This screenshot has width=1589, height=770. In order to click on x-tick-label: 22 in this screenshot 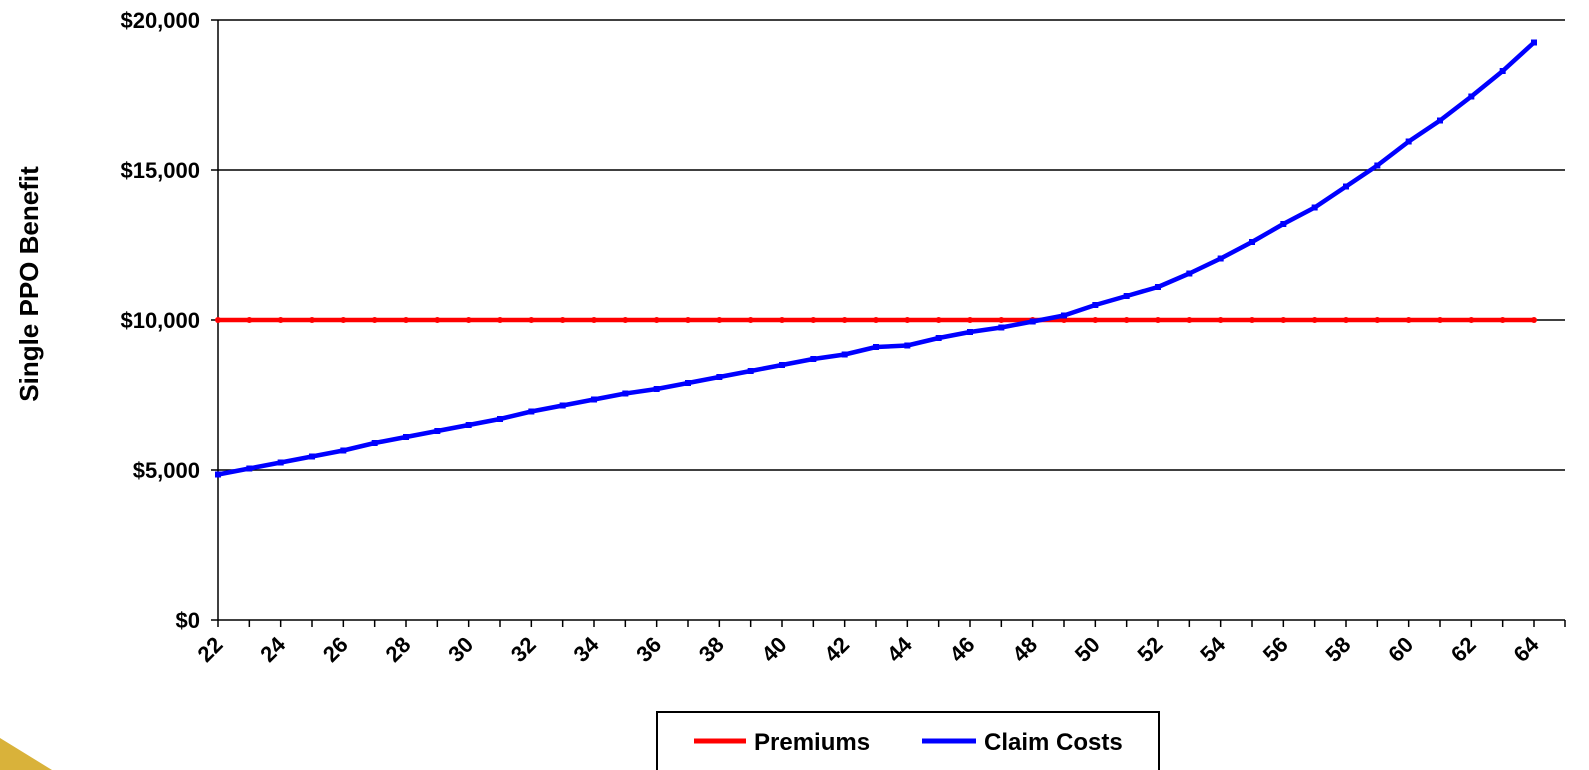, I will do `click(210, 649)`.